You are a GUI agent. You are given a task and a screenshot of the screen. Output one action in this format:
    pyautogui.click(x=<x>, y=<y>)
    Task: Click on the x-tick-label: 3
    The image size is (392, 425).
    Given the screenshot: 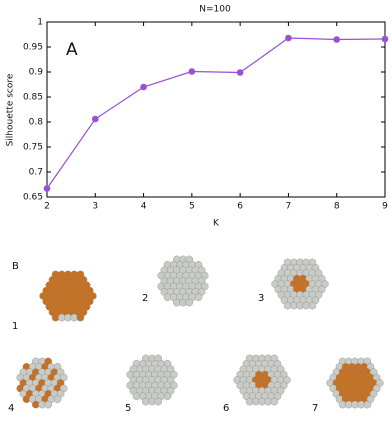 What is the action you would take?
    pyautogui.click(x=95, y=207)
    